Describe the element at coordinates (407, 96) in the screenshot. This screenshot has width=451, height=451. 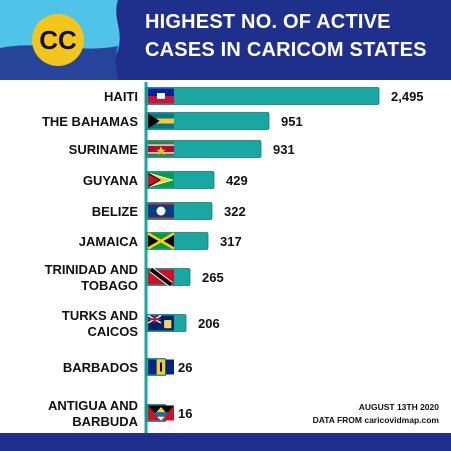
I see `value-label-0: 2,495` at that location.